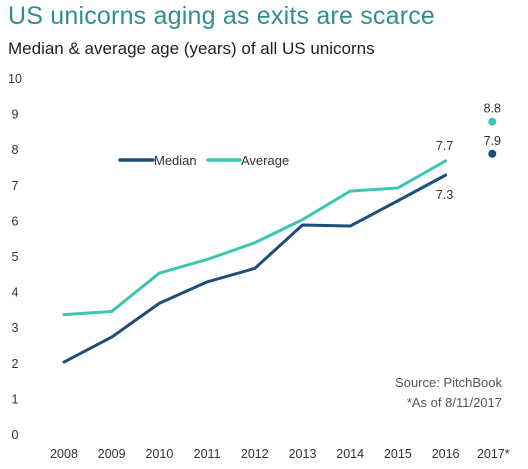 The image size is (528, 469). Describe the element at coordinates (15, 186) in the screenshot. I see `y-tick-label: 7` at that location.